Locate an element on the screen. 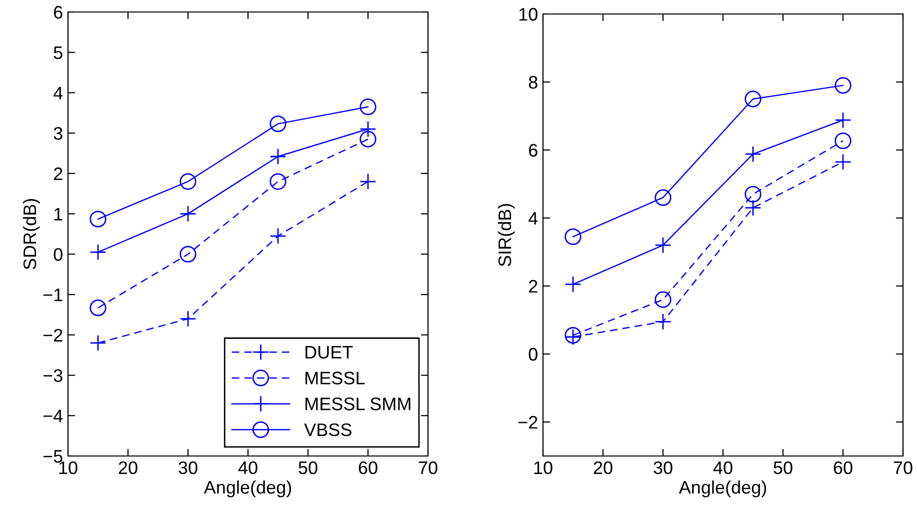  y-tick-label: −4 is located at coordinates (53, 416).